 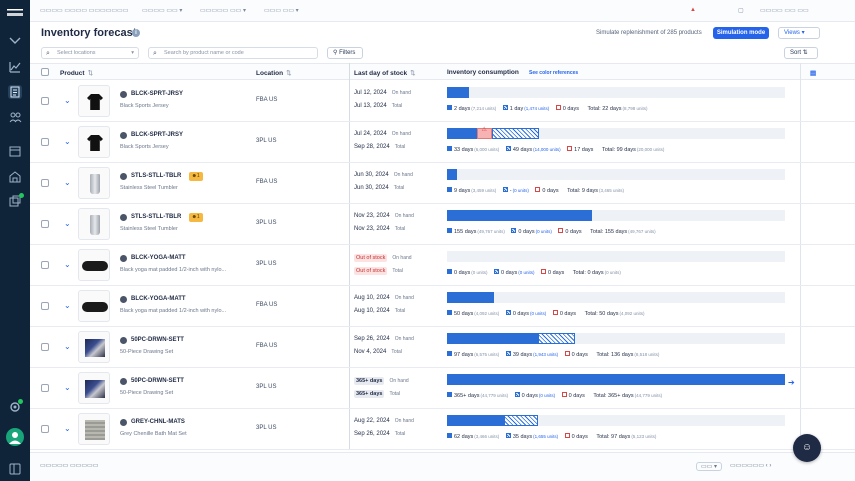 I want to click on alert-icon: ▲, so click(x=693, y=10).